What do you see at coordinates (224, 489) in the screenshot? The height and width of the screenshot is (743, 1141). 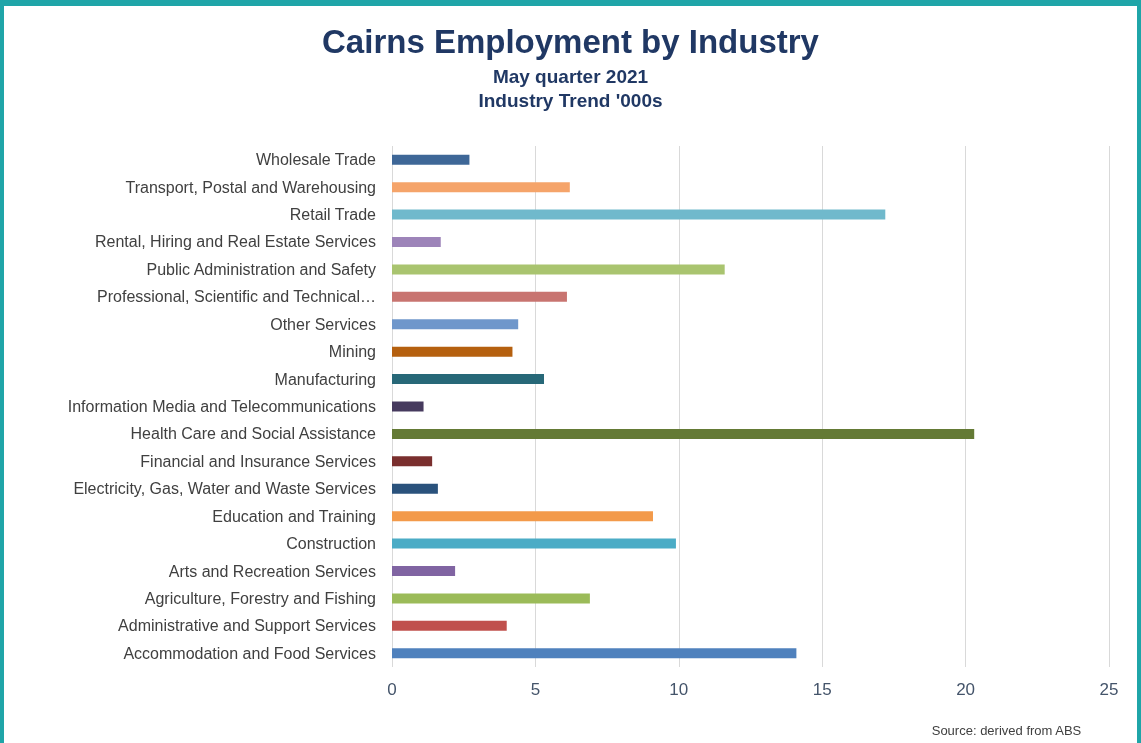 I see `y-tick-label: Electricity, Gas, Water and Waste Services` at bounding box center [224, 489].